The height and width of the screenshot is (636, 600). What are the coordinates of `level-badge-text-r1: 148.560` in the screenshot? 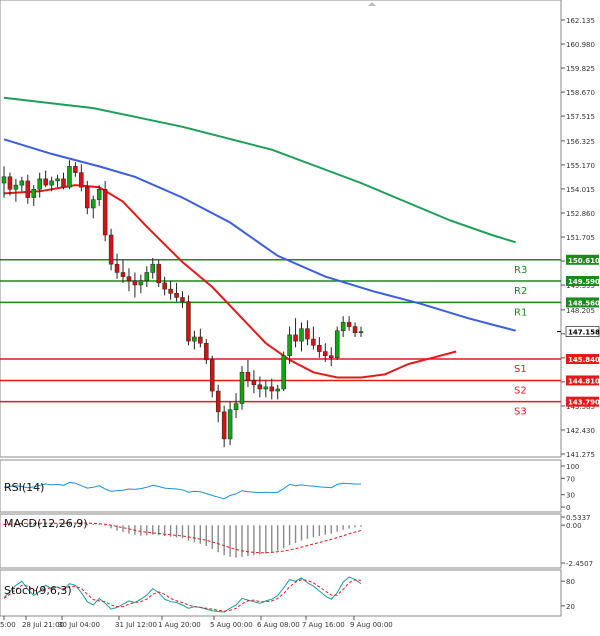 It's located at (584, 303).